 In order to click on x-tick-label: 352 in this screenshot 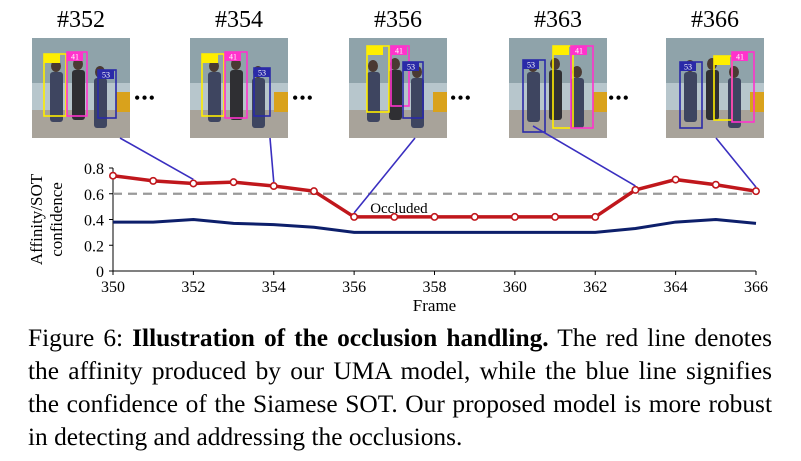, I will do `click(193, 287)`.